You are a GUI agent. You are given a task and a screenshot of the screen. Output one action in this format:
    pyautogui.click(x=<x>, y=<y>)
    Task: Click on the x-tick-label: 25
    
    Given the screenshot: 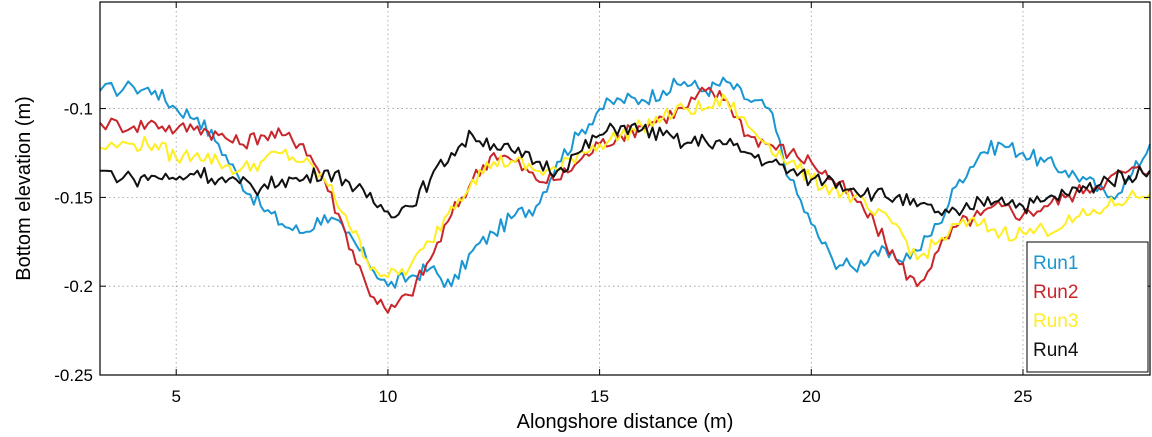 What is the action you would take?
    pyautogui.click(x=1023, y=396)
    